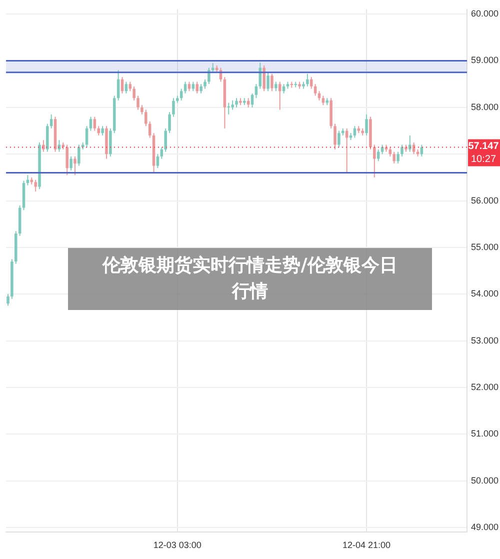  Describe the element at coordinates (485, 387) in the screenshot. I see `y-tick-label: 52.000` at that location.